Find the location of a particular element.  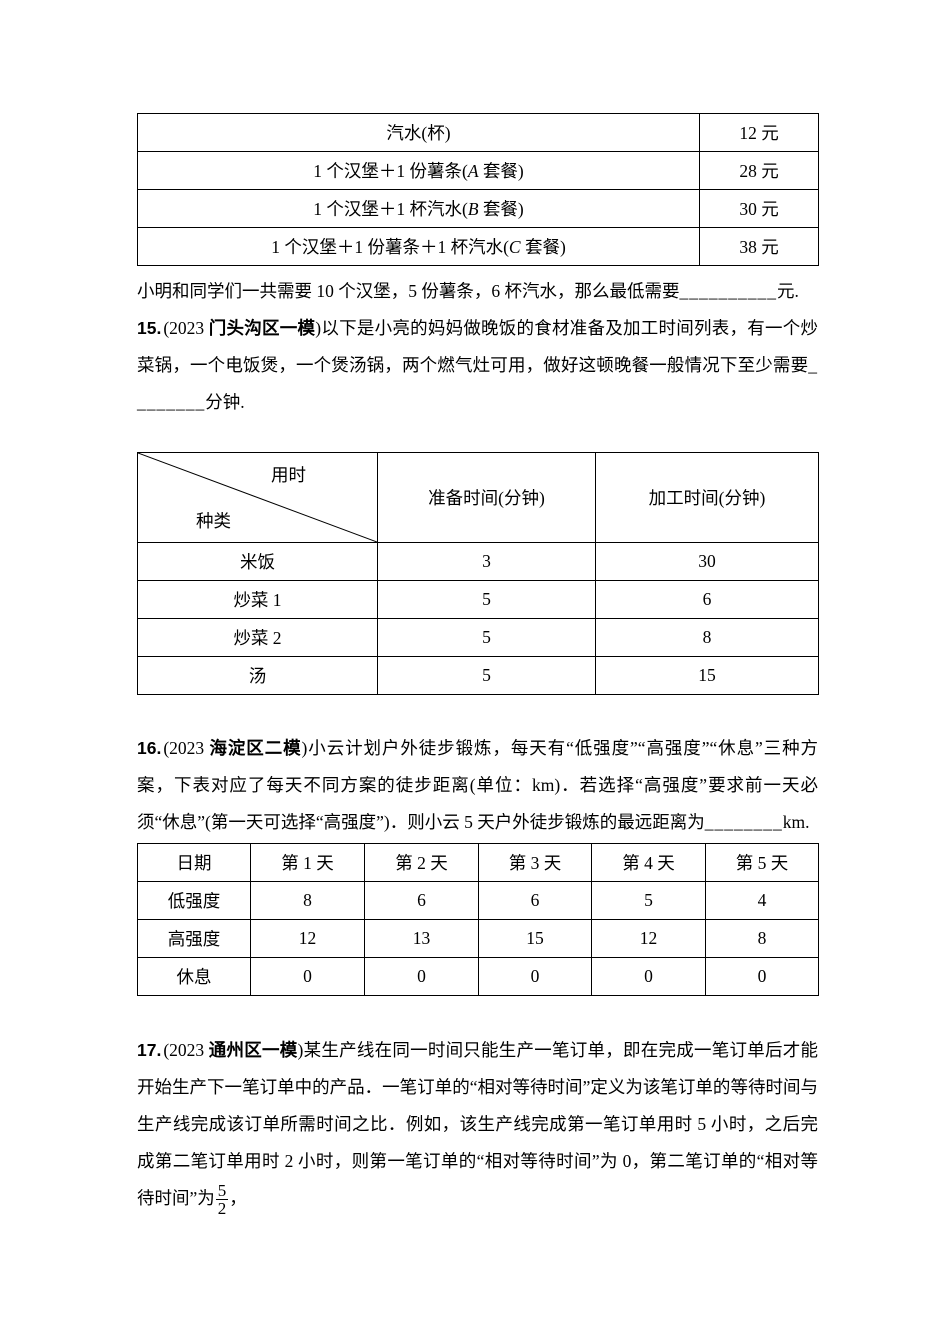

table-row: 1 个汉堡＋1 杯汽水(B 套餐) 30 元 is located at coordinates (478, 208).